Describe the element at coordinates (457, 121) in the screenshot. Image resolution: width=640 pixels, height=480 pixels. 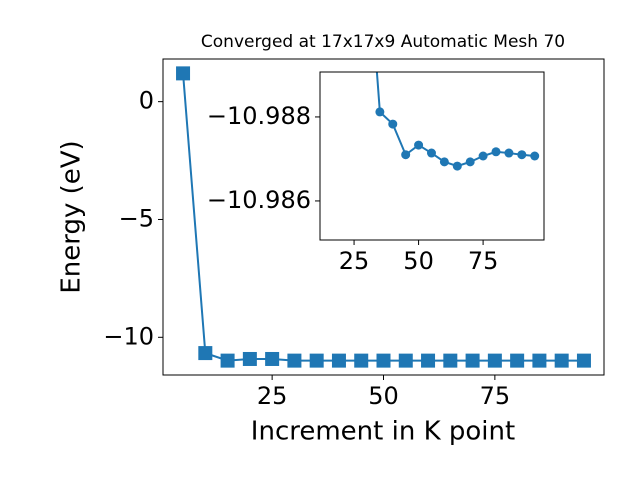
I see `plot-area` at that location.